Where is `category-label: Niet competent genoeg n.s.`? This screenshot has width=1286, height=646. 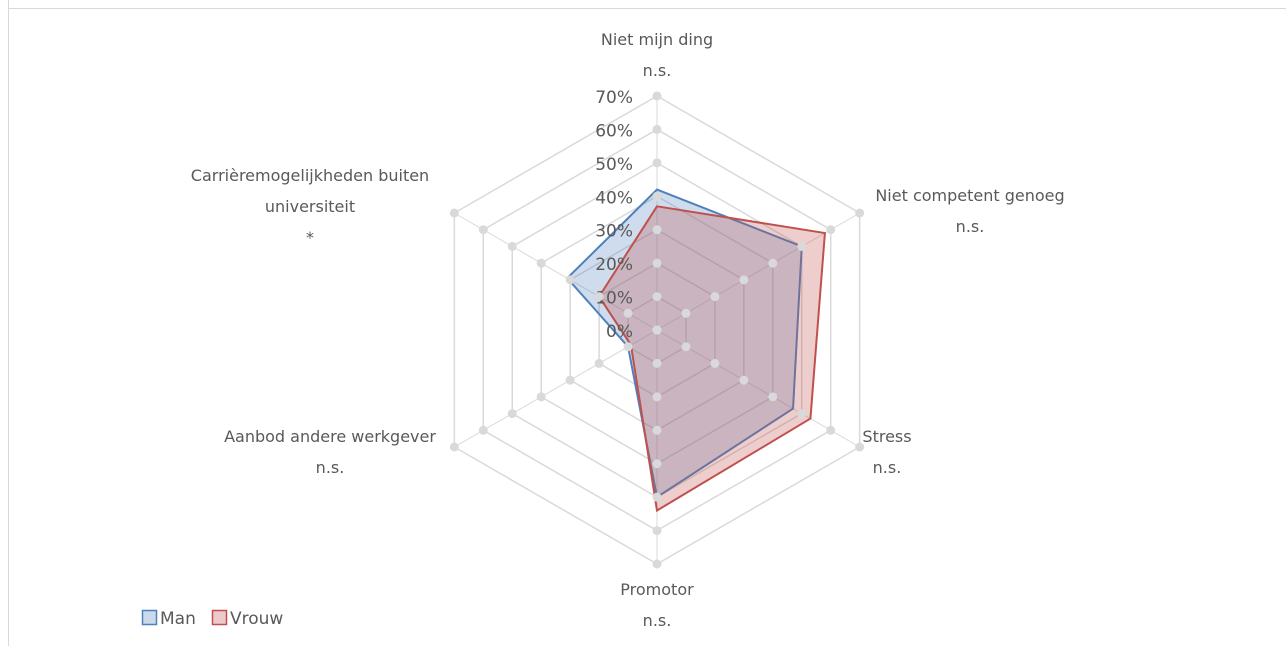
category-label: Niet competent genoeg n.s. is located at coordinates (969, 211).